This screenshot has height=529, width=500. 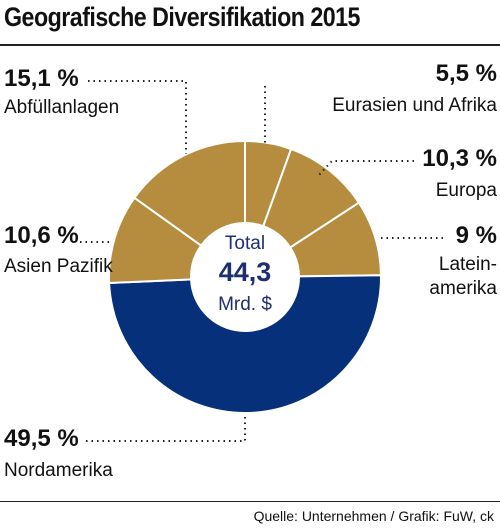 I want to click on slice-value-label-5: 15,1 %, so click(x=41, y=78).